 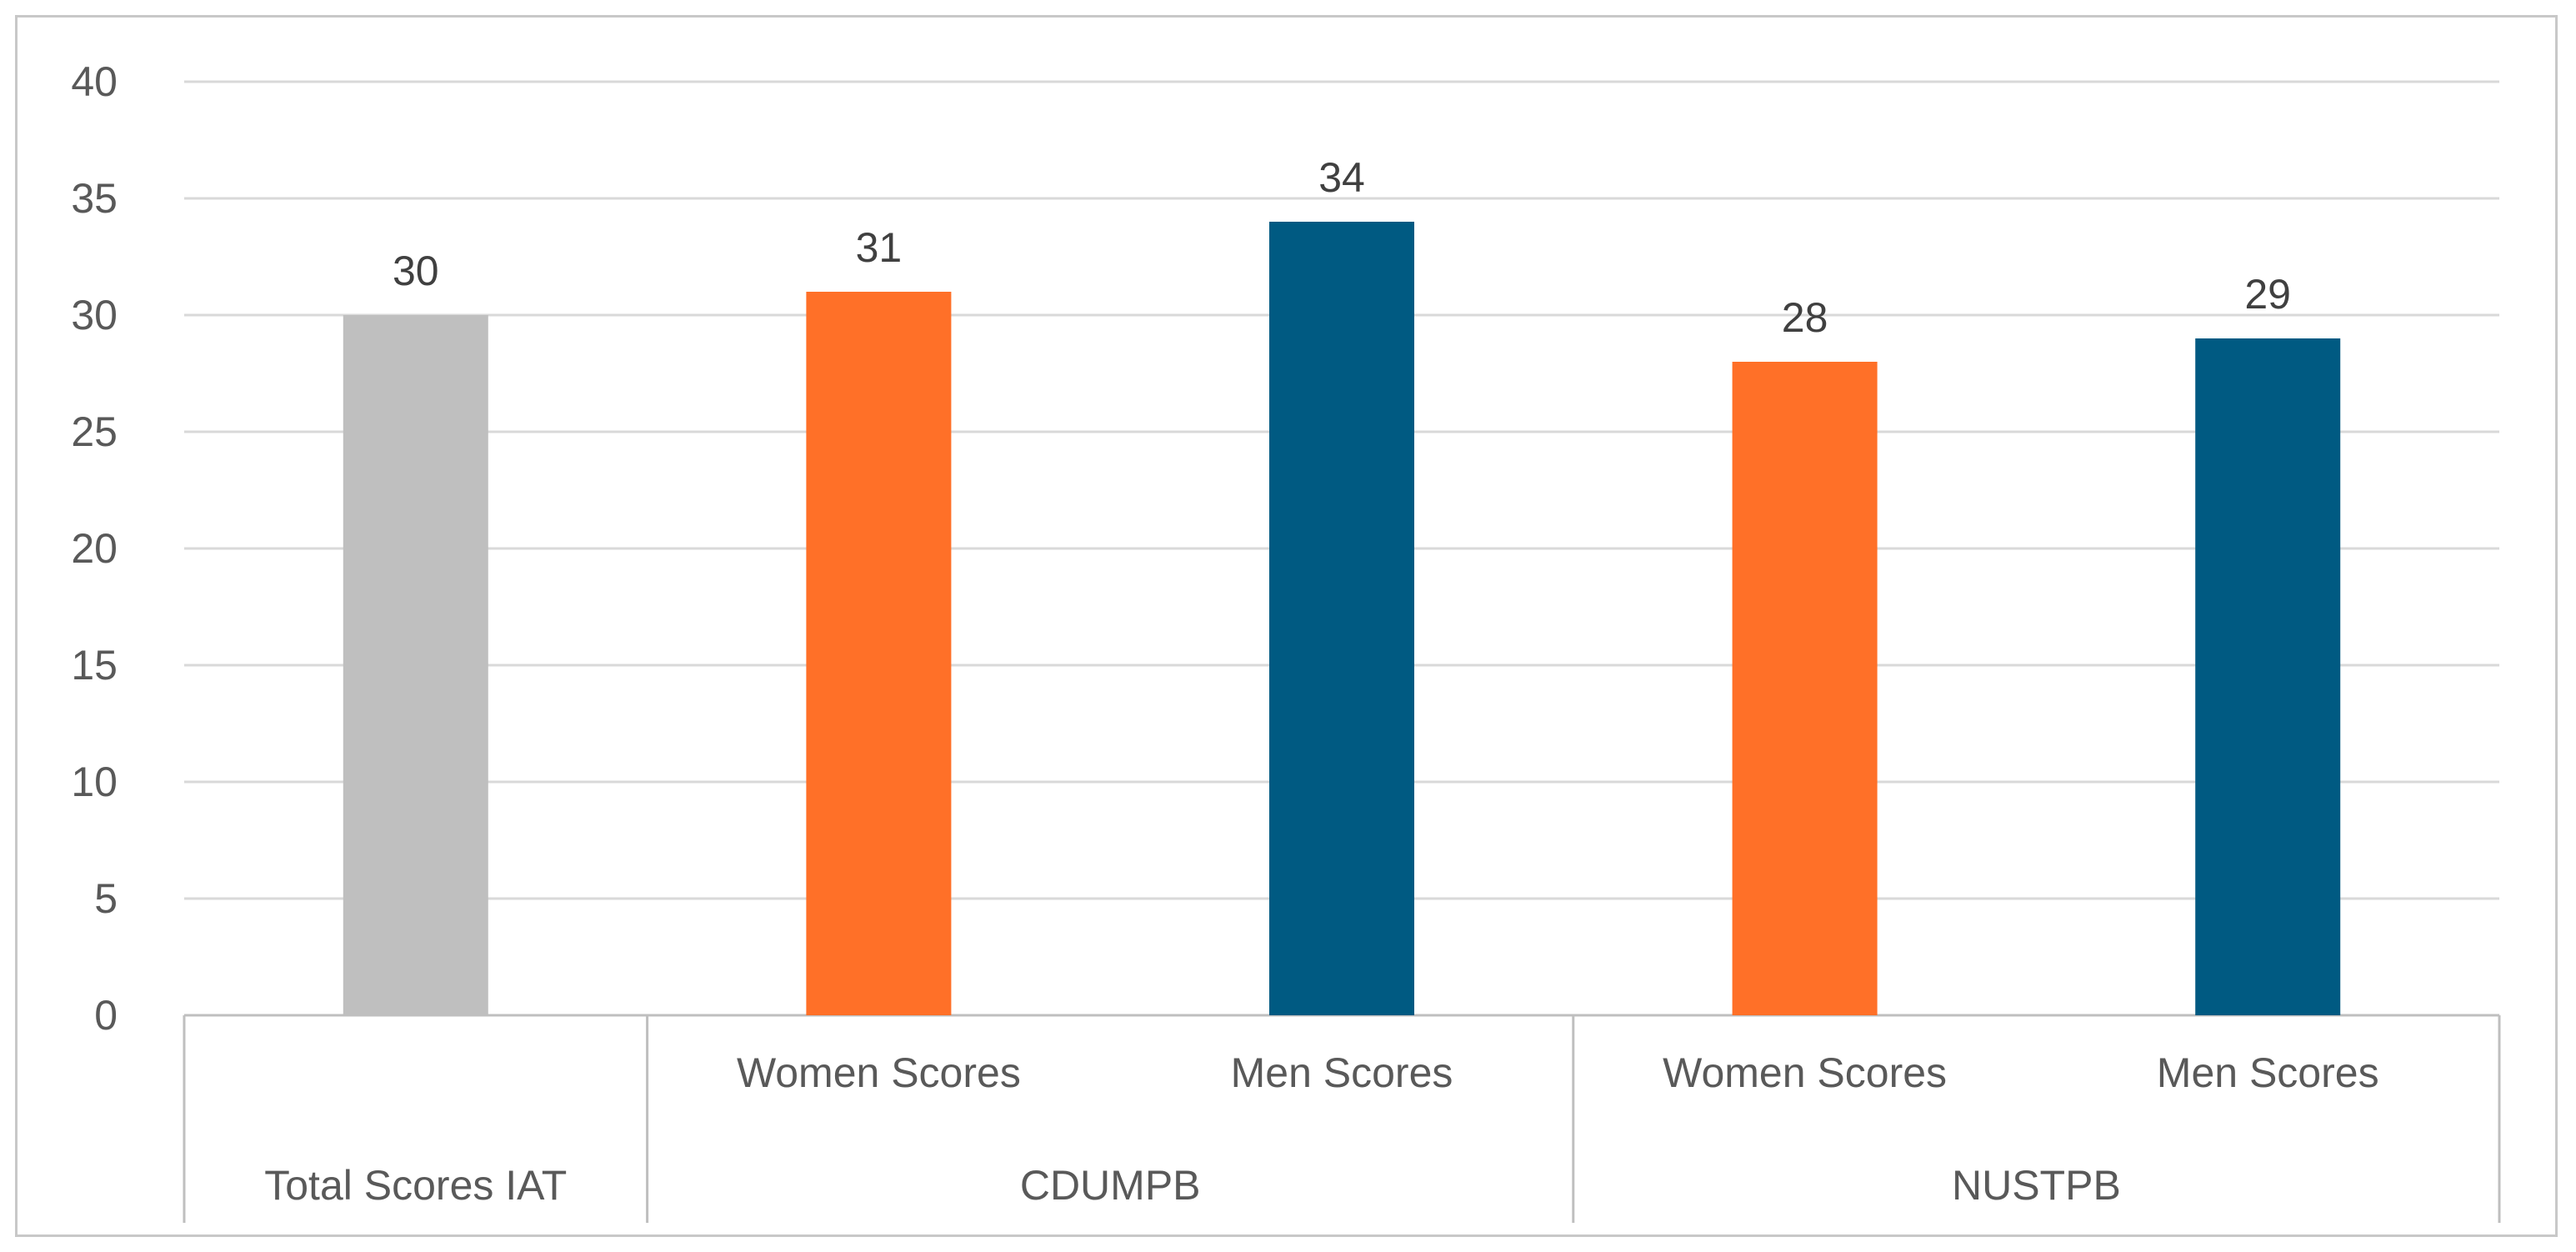 I want to click on data-label: 34, so click(x=1341, y=178).